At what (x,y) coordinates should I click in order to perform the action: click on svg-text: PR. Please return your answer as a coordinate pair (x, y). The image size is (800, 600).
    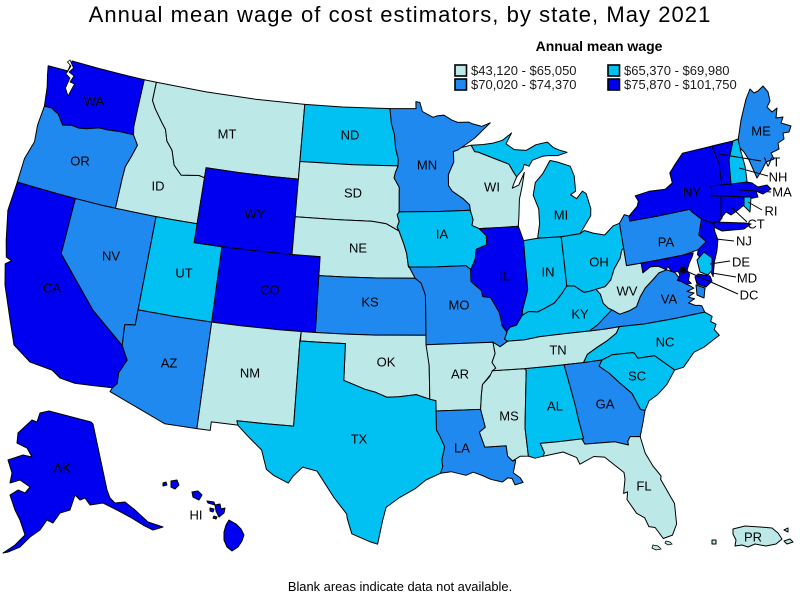
    Looking at the image, I should click on (753, 537).